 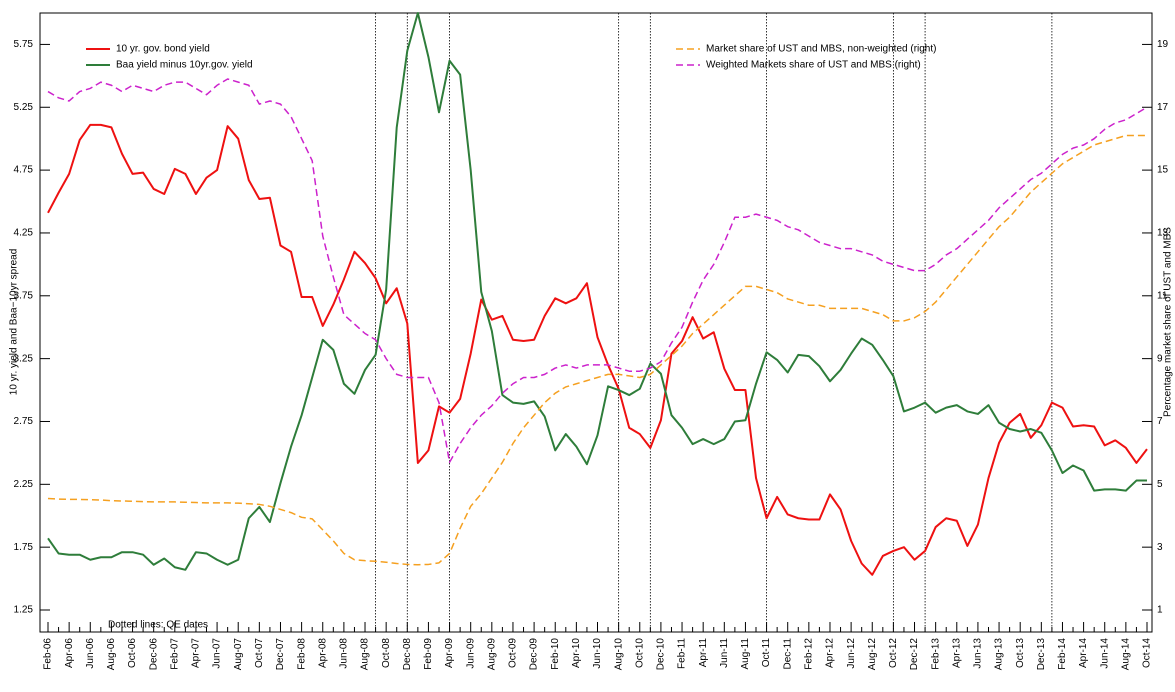 What do you see at coordinates (428, 654) in the screenshot?
I see `x-tick-label: Feb-09` at bounding box center [428, 654].